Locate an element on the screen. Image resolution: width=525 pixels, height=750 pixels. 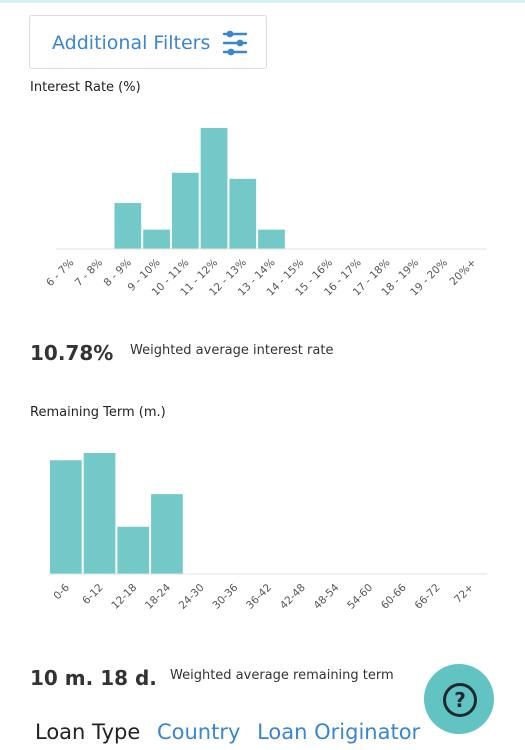
additional-filters-label: Additional Filters is located at coordinates (131, 43).